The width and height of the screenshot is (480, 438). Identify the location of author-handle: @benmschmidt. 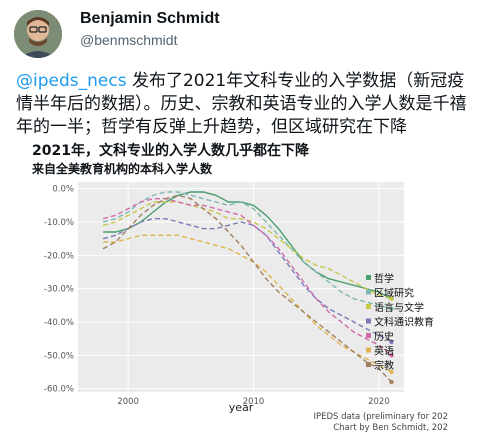
(129, 40).